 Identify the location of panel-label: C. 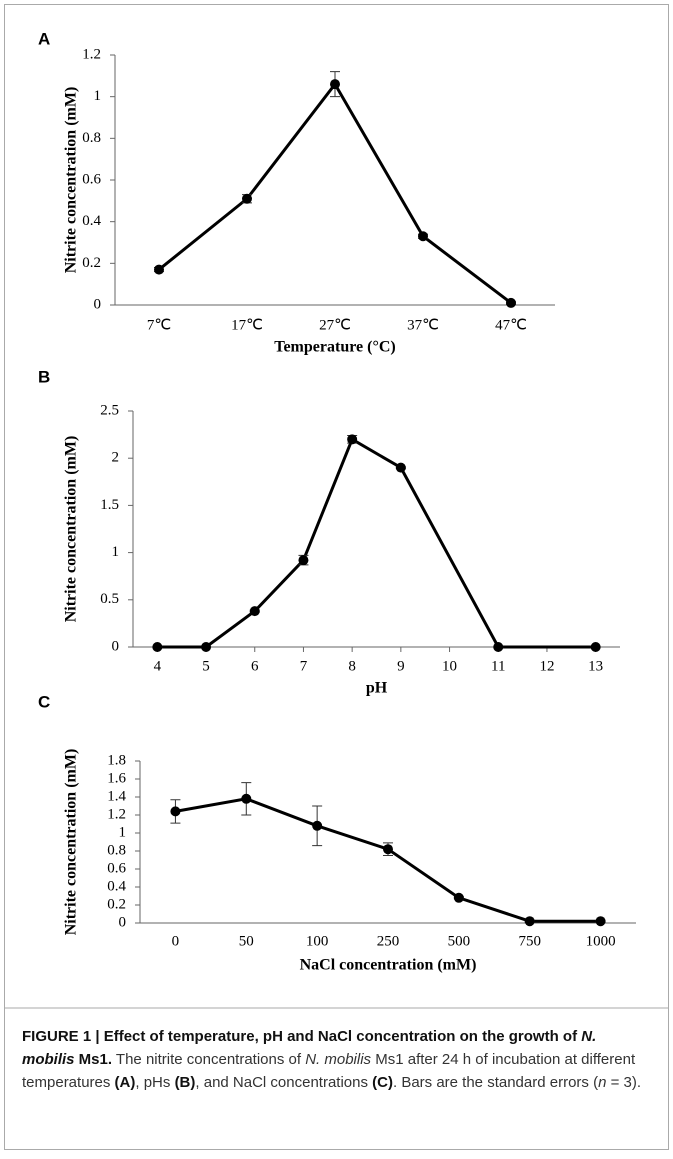
(44, 701).